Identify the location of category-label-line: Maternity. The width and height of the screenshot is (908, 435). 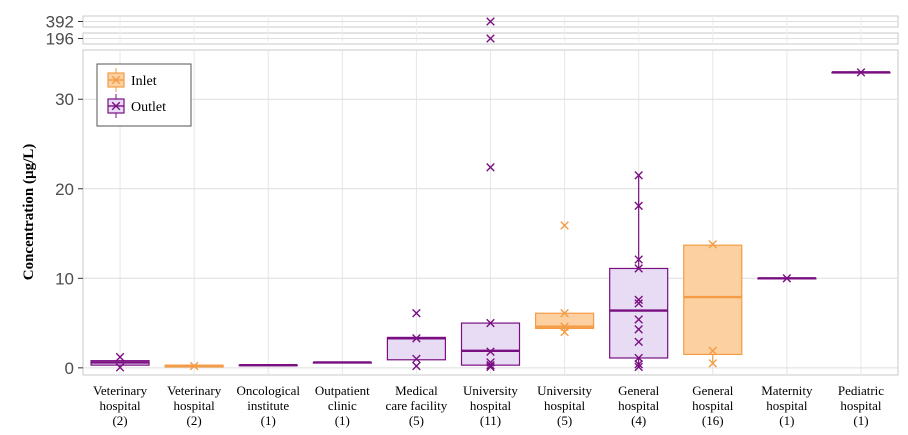
(787, 390).